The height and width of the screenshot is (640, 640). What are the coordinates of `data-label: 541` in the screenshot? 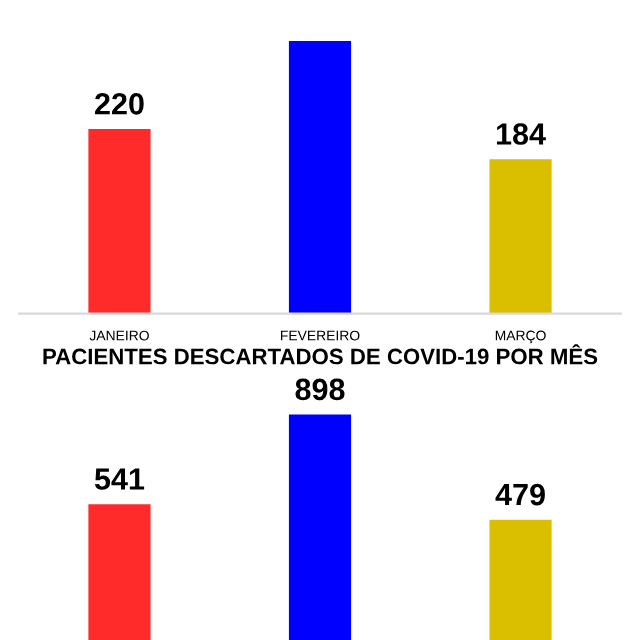 It's located at (119, 479).